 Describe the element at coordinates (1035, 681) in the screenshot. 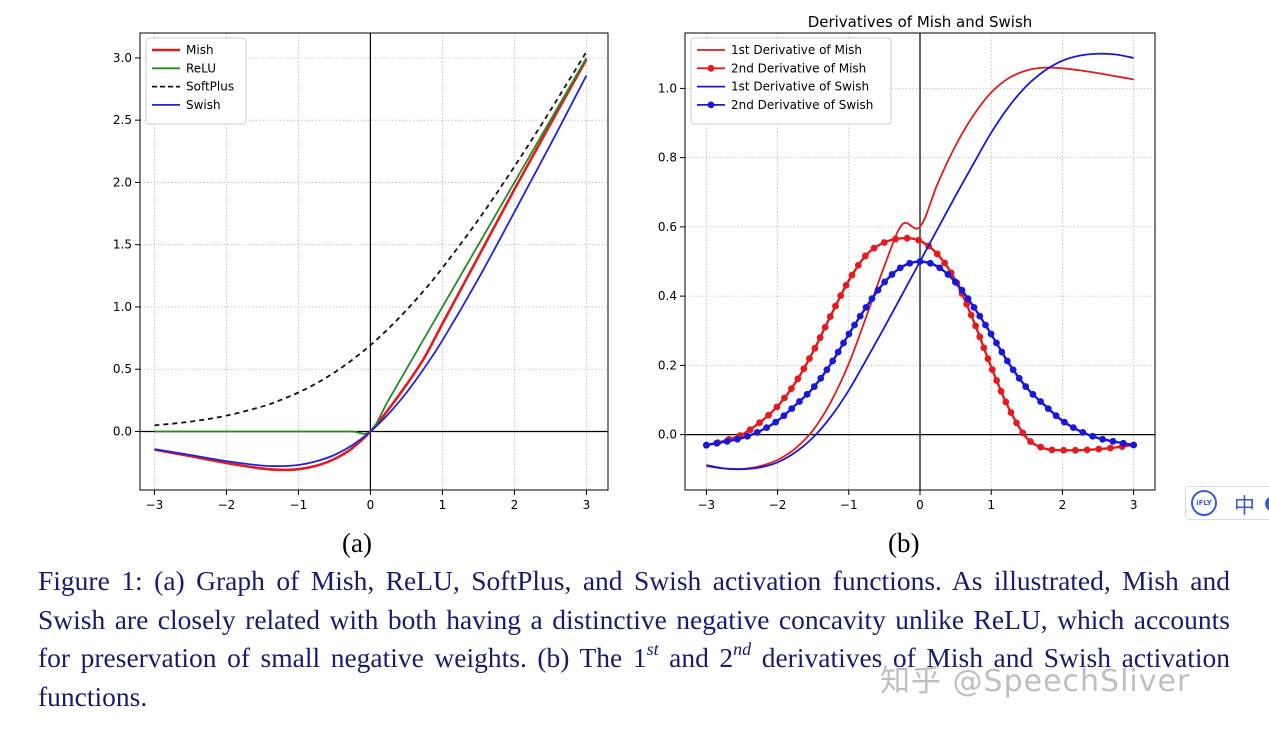

I see `zhihu-watermark: 知乎 @SpeechSliver` at that location.